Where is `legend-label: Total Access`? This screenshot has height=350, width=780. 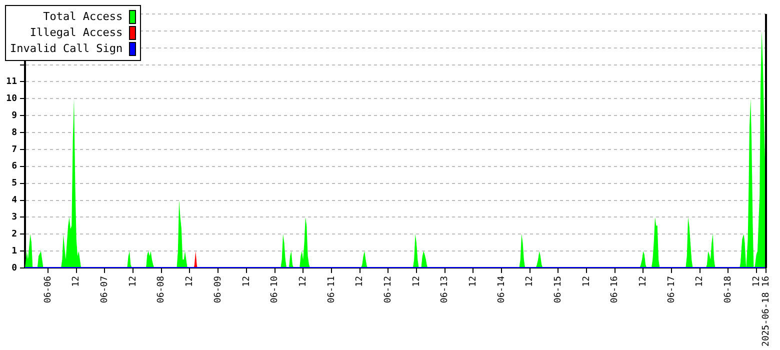 legend-label: Total Access is located at coordinates (83, 17).